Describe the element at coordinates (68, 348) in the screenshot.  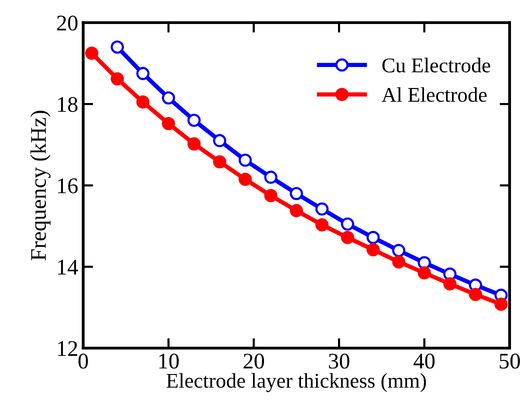
I see `y-tick-label: 12` at that location.